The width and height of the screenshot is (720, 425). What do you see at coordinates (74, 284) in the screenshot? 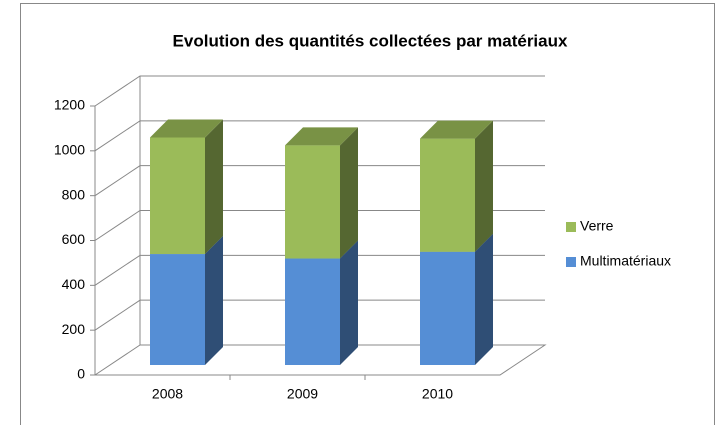
I see `y-tick-label: 400` at bounding box center [74, 284].